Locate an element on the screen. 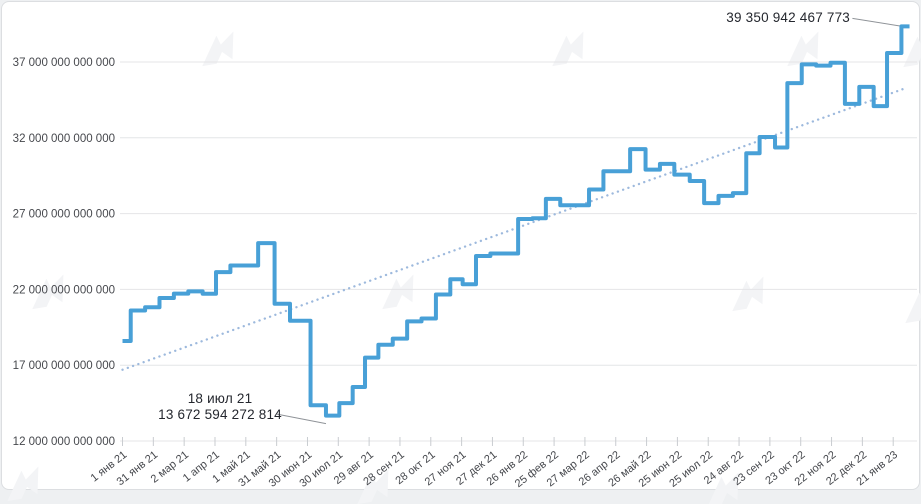  y-tick-label: 27 000 000 000 000 is located at coordinates (64, 215).